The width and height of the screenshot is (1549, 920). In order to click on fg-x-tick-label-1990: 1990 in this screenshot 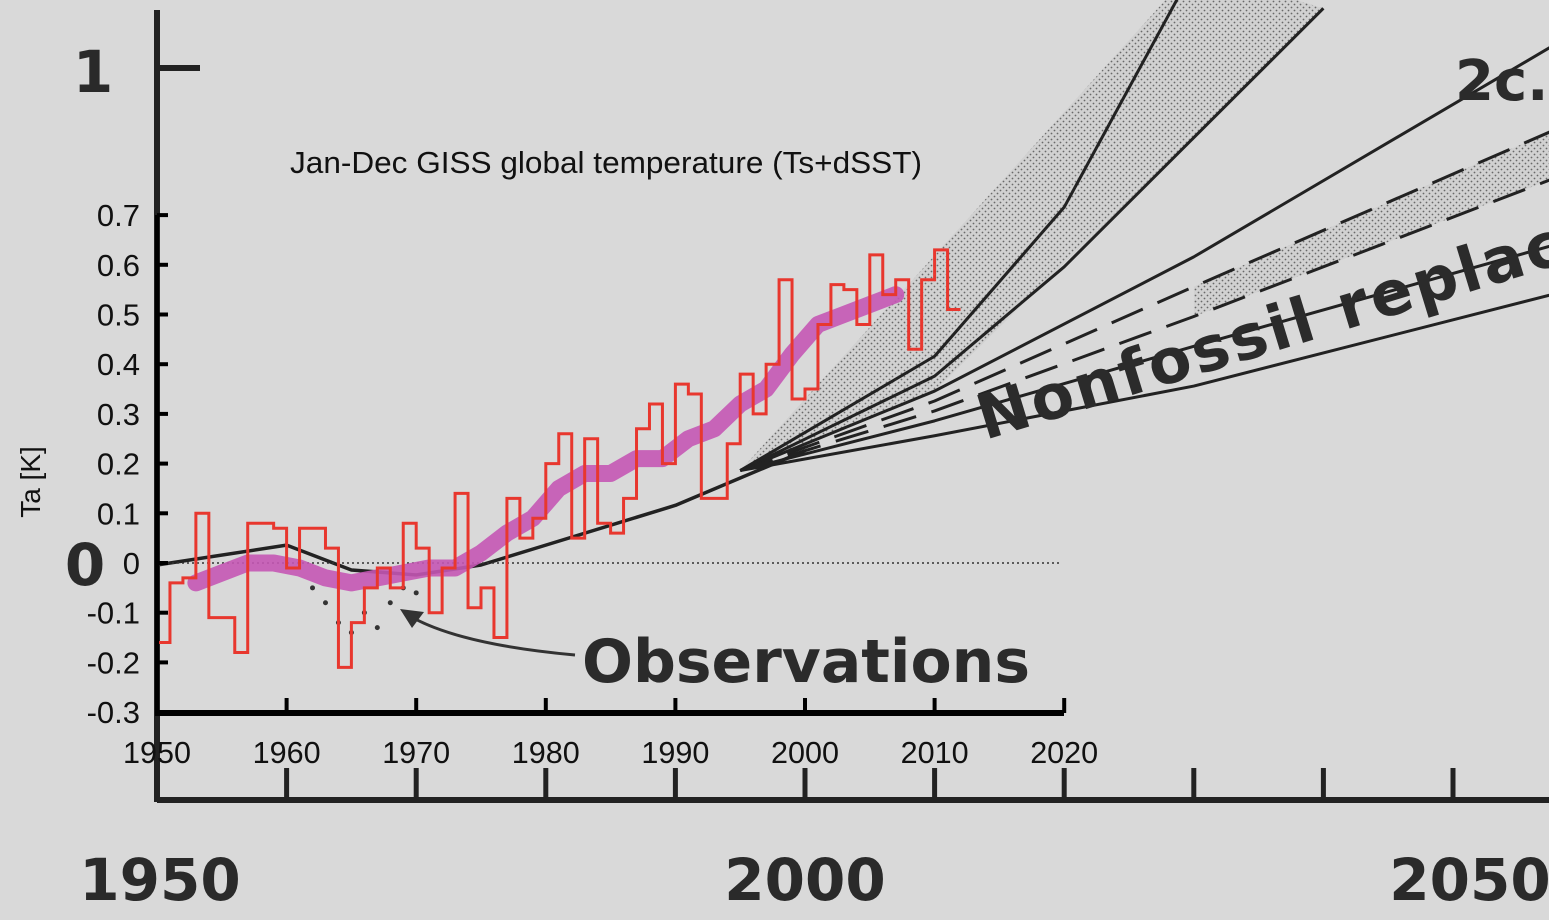, I will do `click(675, 752)`.